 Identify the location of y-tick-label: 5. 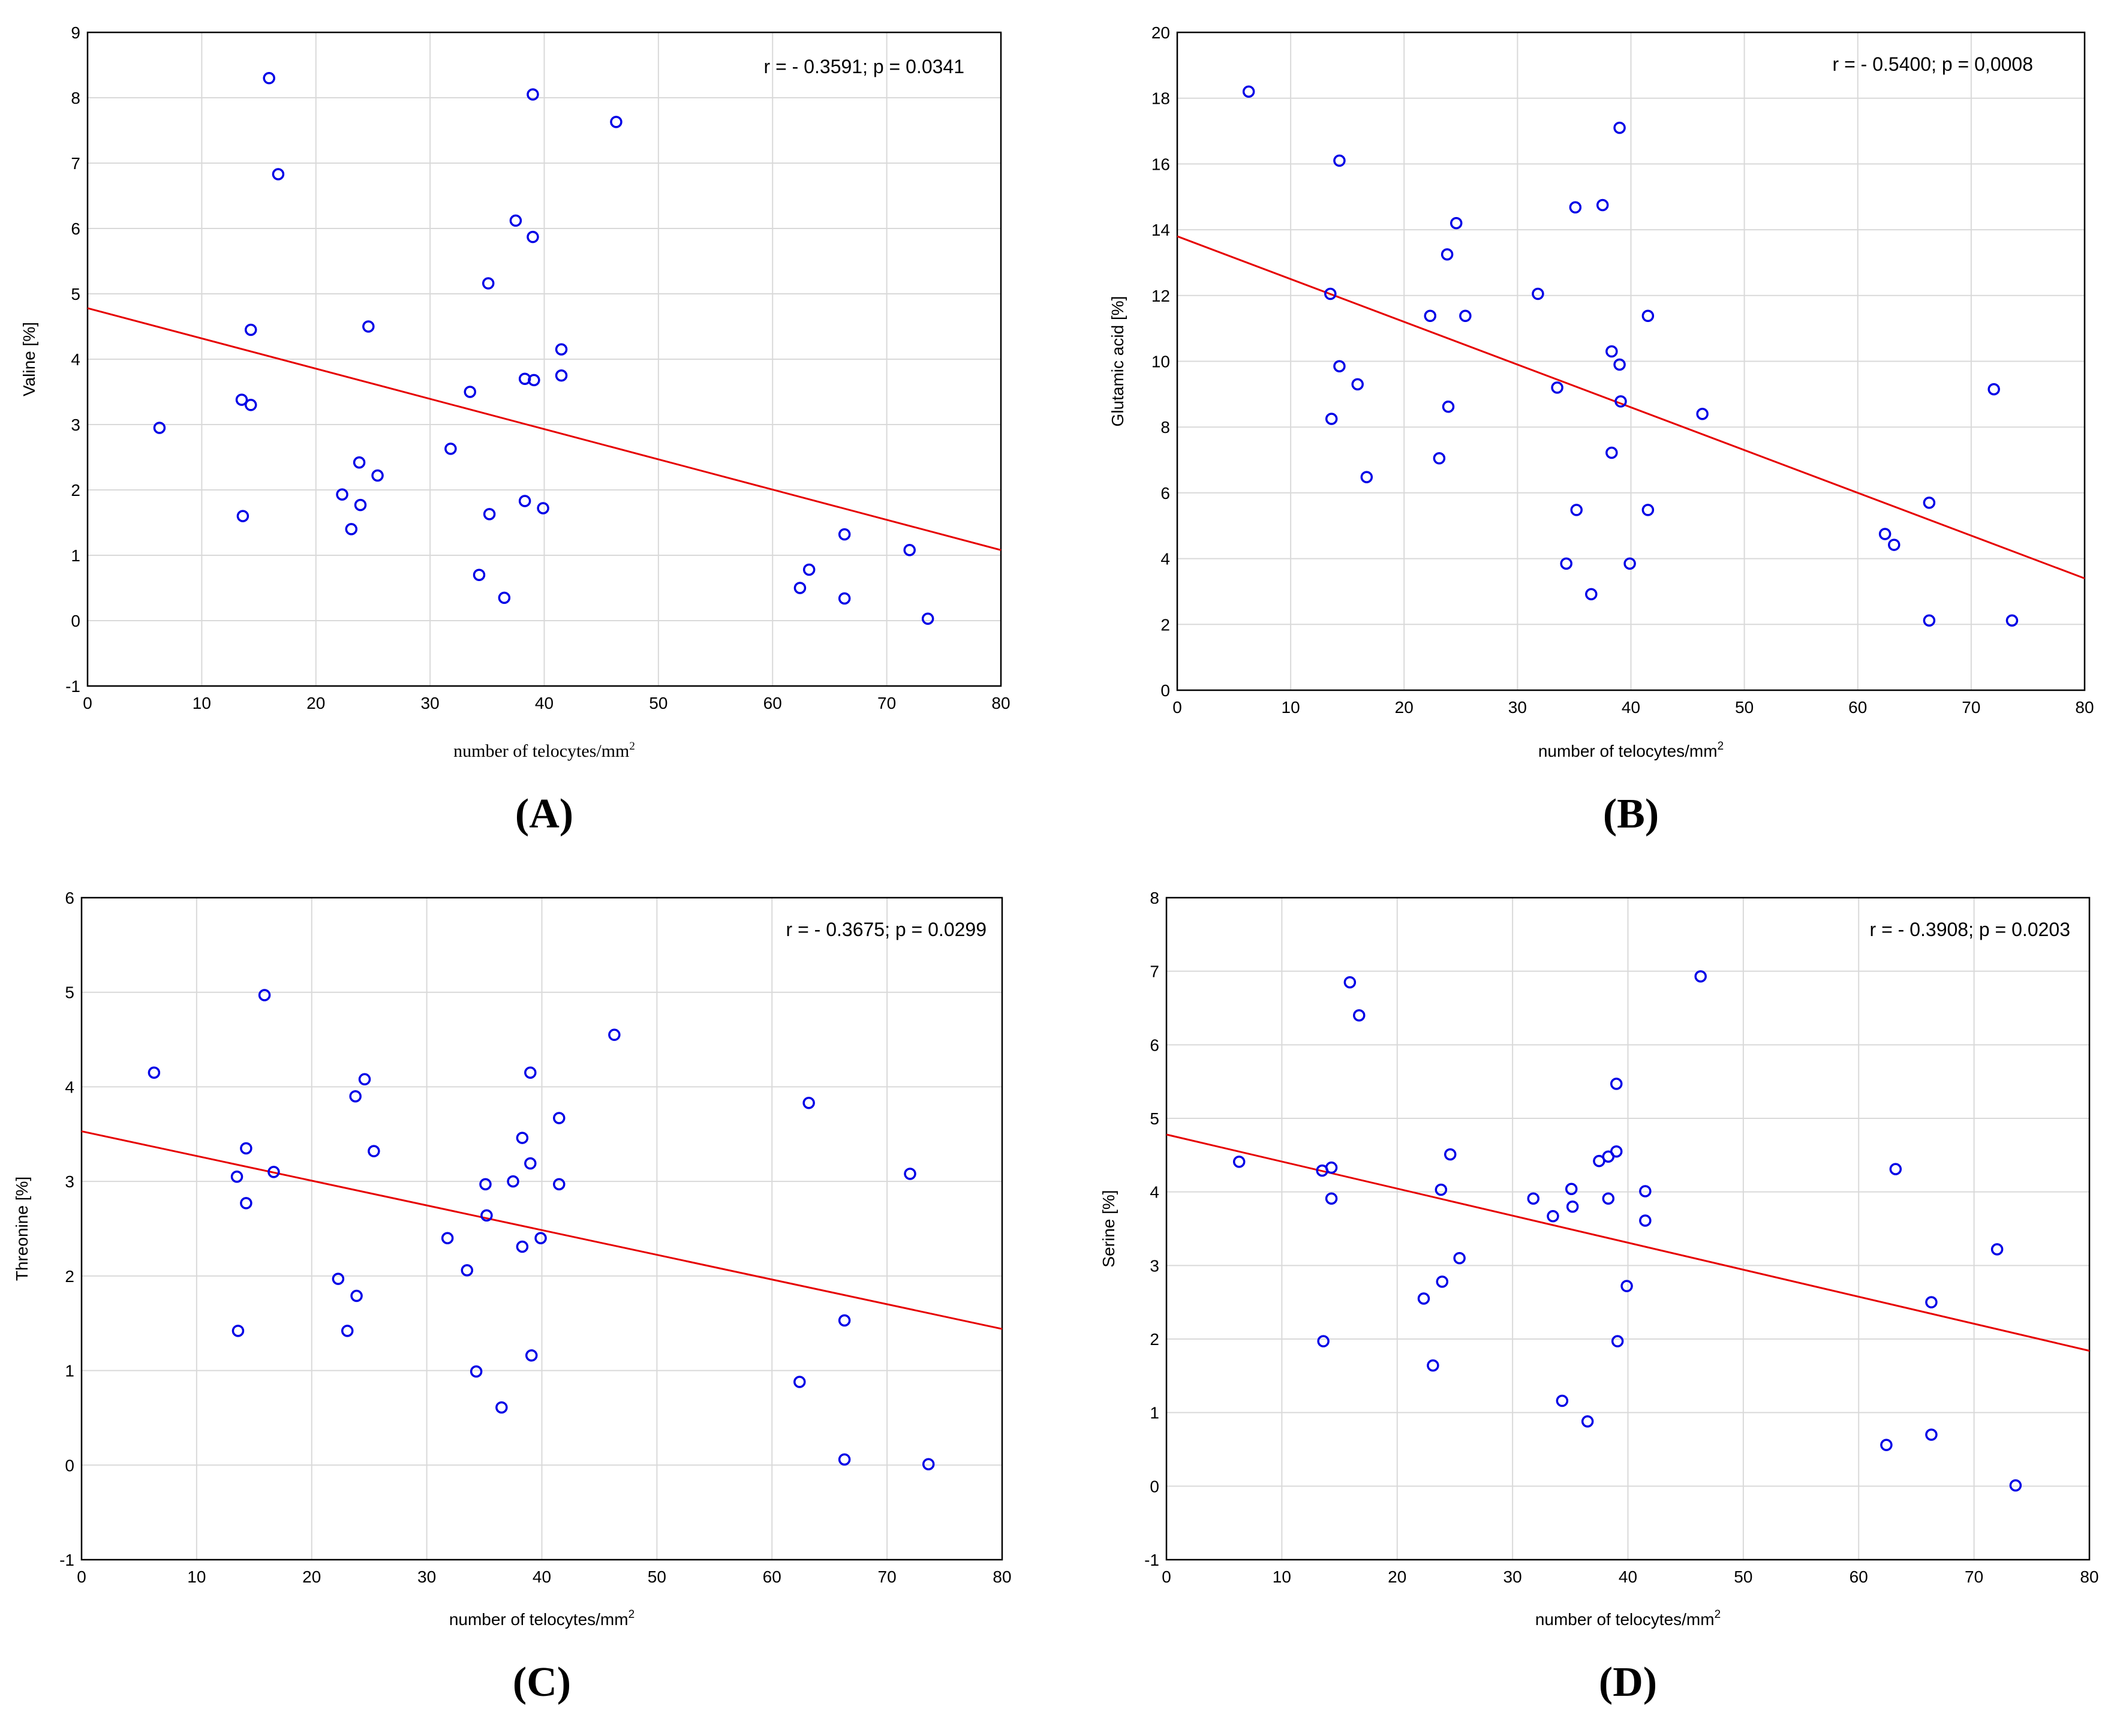
(75, 294).